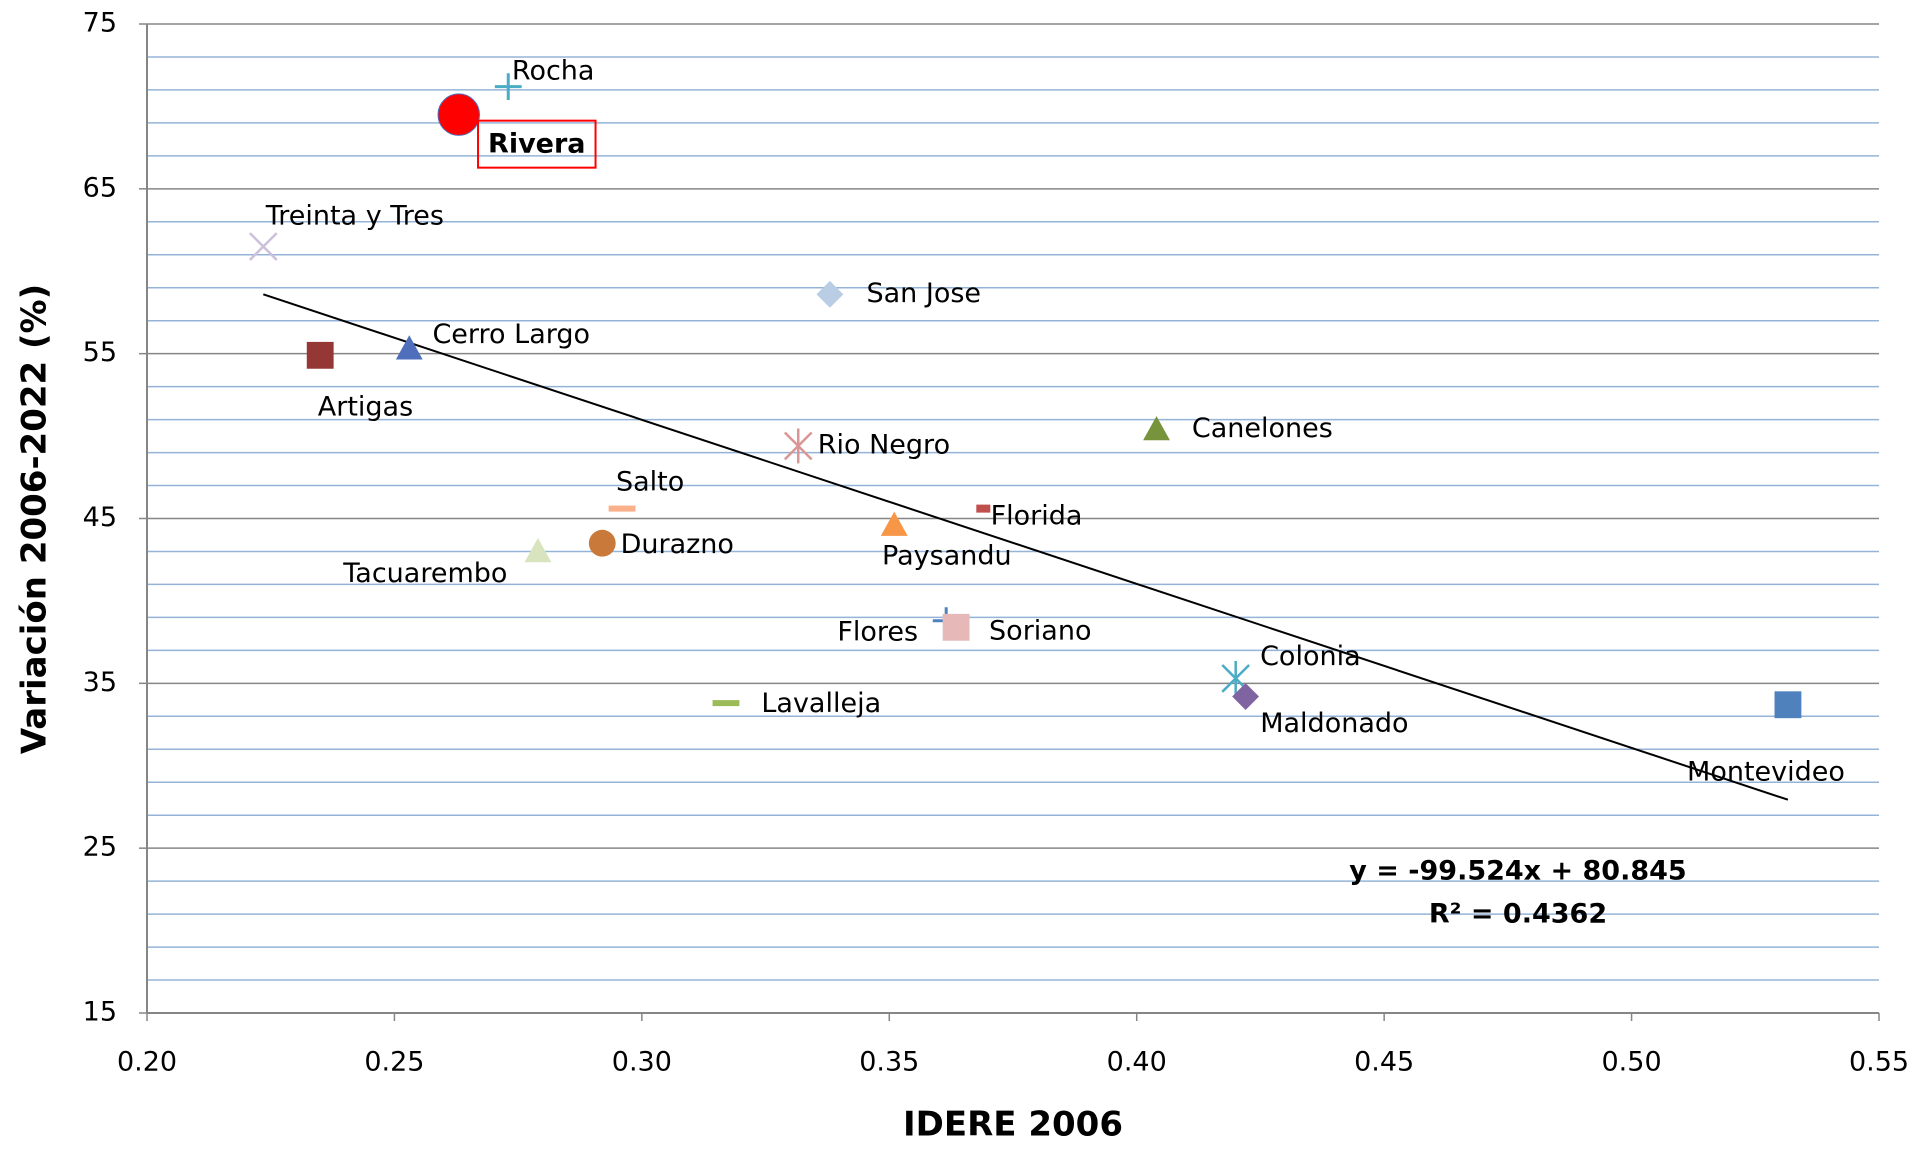  Describe the element at coordinates (100, 517) in the screenshot. I see `y-tick-label: 45` at that location.